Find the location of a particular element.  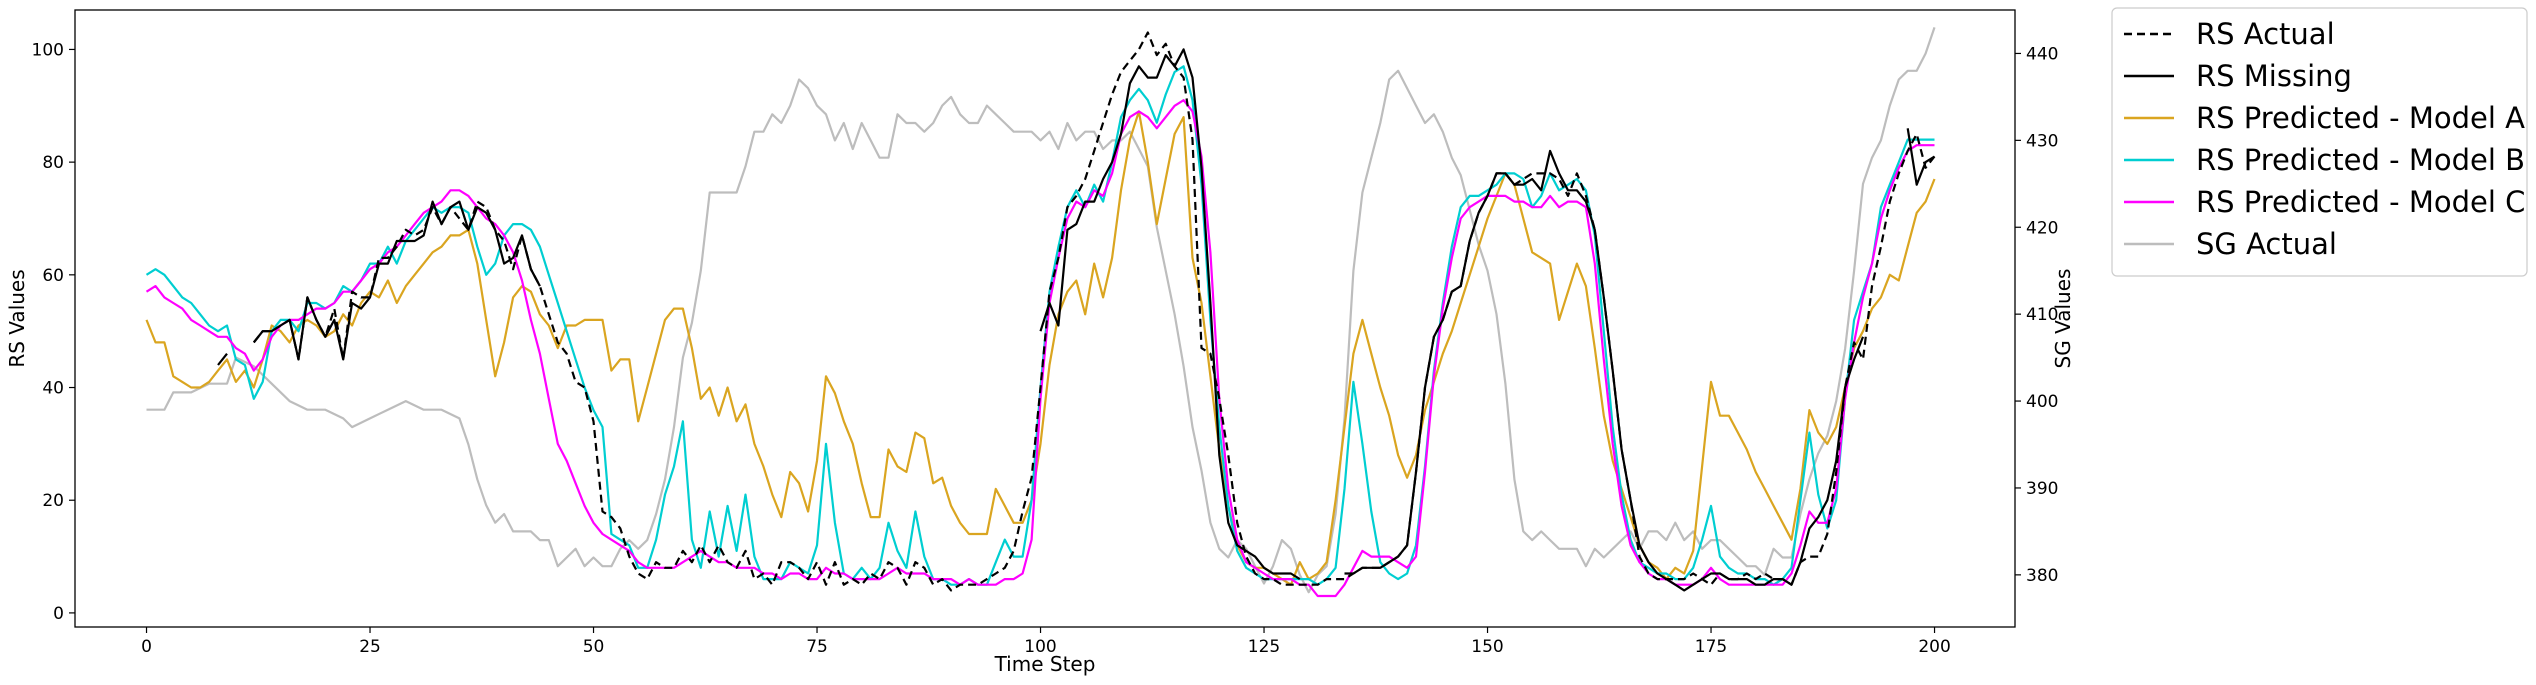

x-tick-label: 125 is located at coordinates (1264, 647).